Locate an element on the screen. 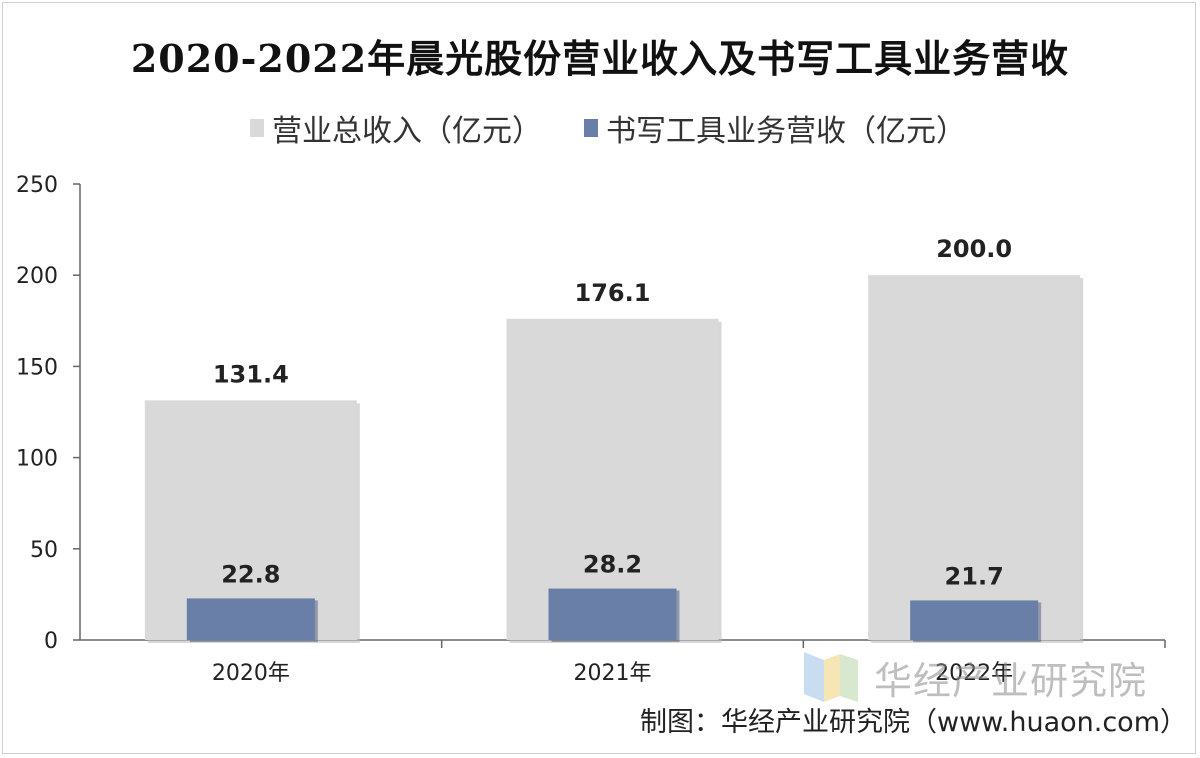 The image size is (1200, 758). legend-item-writing-tools: 书写工具业务营收（亿元） is located at coordinates (775, 128).